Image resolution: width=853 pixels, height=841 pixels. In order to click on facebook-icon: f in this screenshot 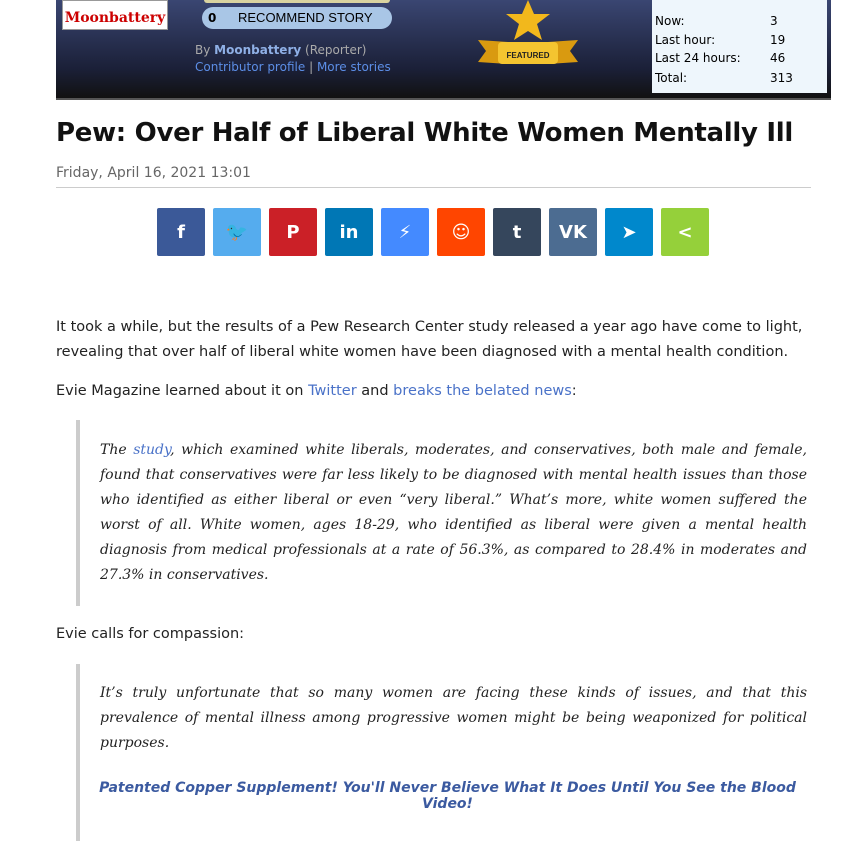, I will do `click(181, 232)`.